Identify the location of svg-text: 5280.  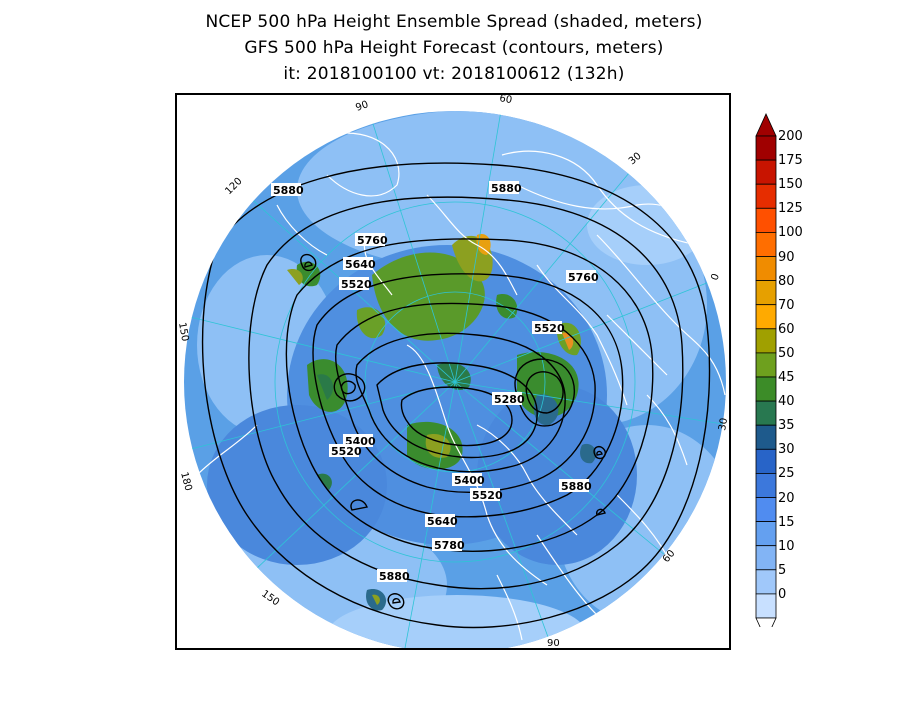
(509, 399).